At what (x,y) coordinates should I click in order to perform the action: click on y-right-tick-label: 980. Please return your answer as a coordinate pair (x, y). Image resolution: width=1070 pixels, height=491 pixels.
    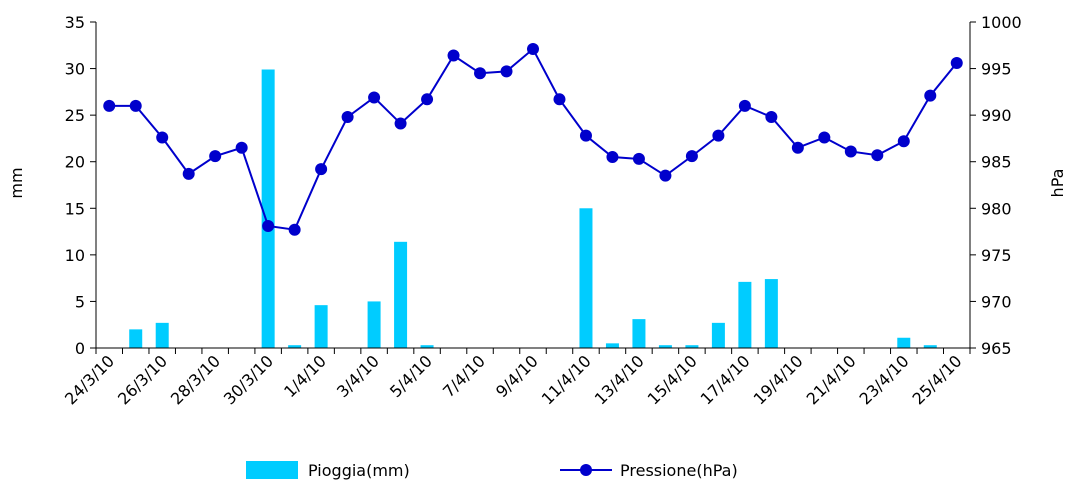
    Looking at the image, I should click on (996, 208).